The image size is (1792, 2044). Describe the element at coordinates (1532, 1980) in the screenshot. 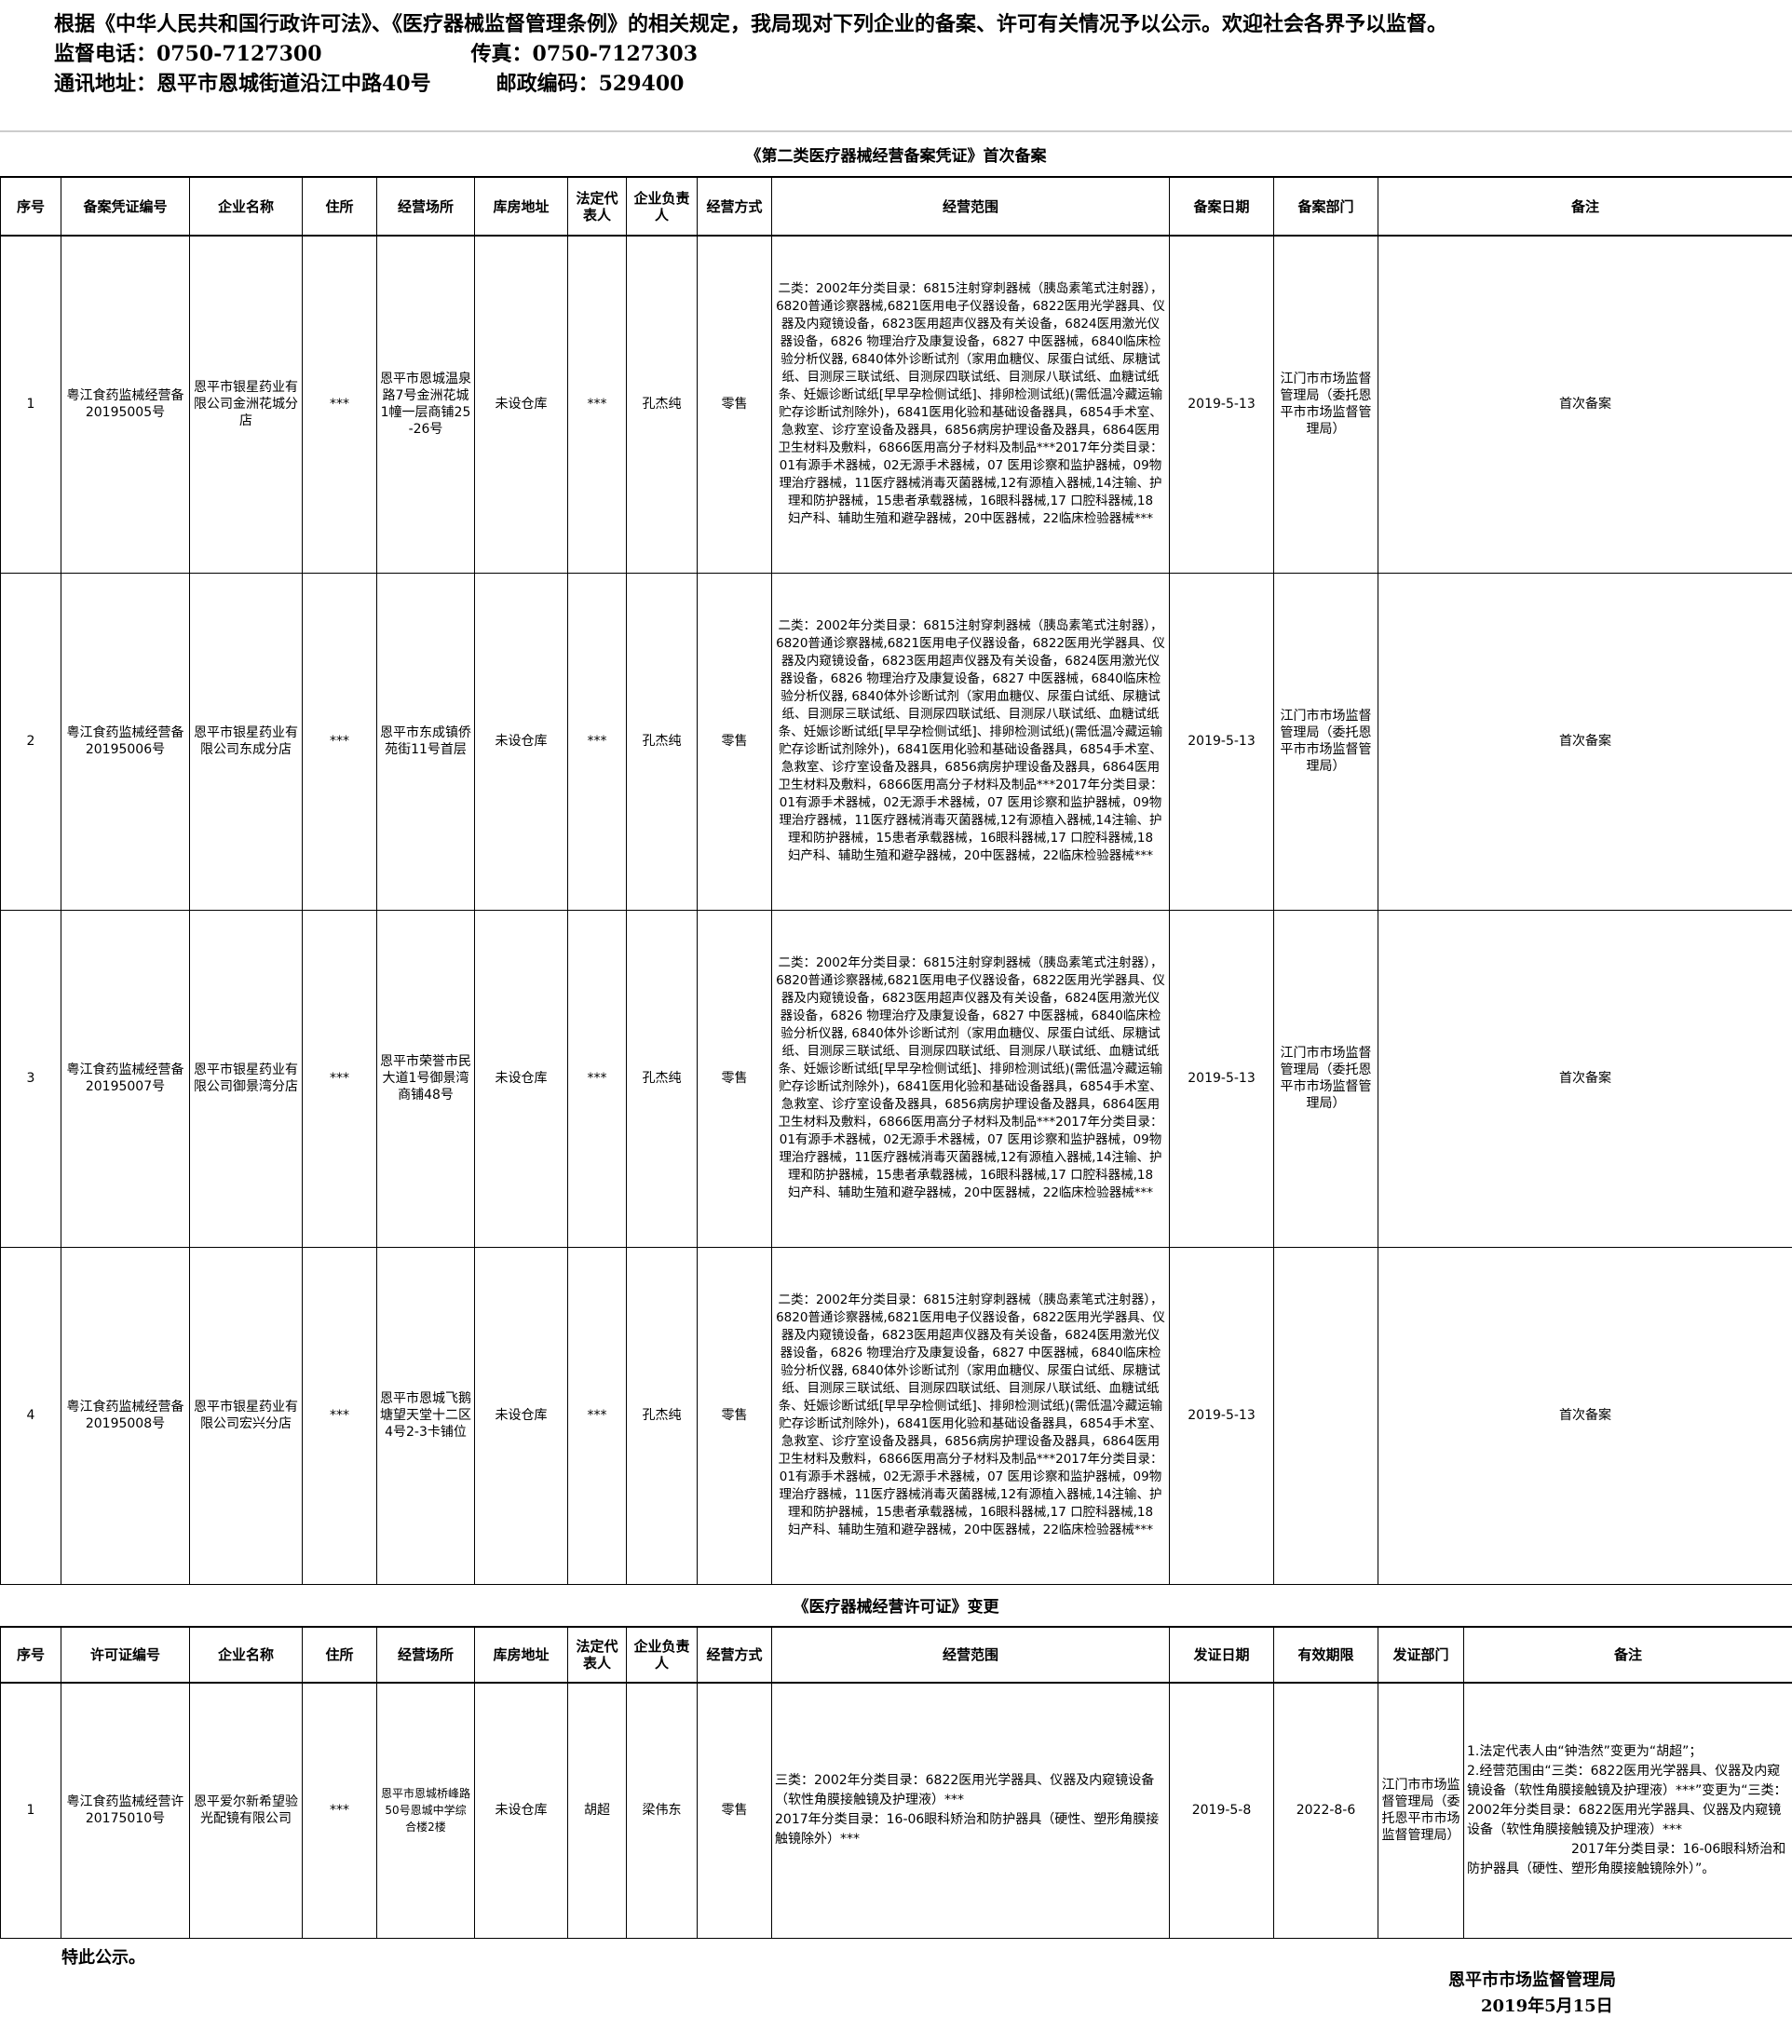

I see `issuer: 恩平市市场监督管理局` at that location.